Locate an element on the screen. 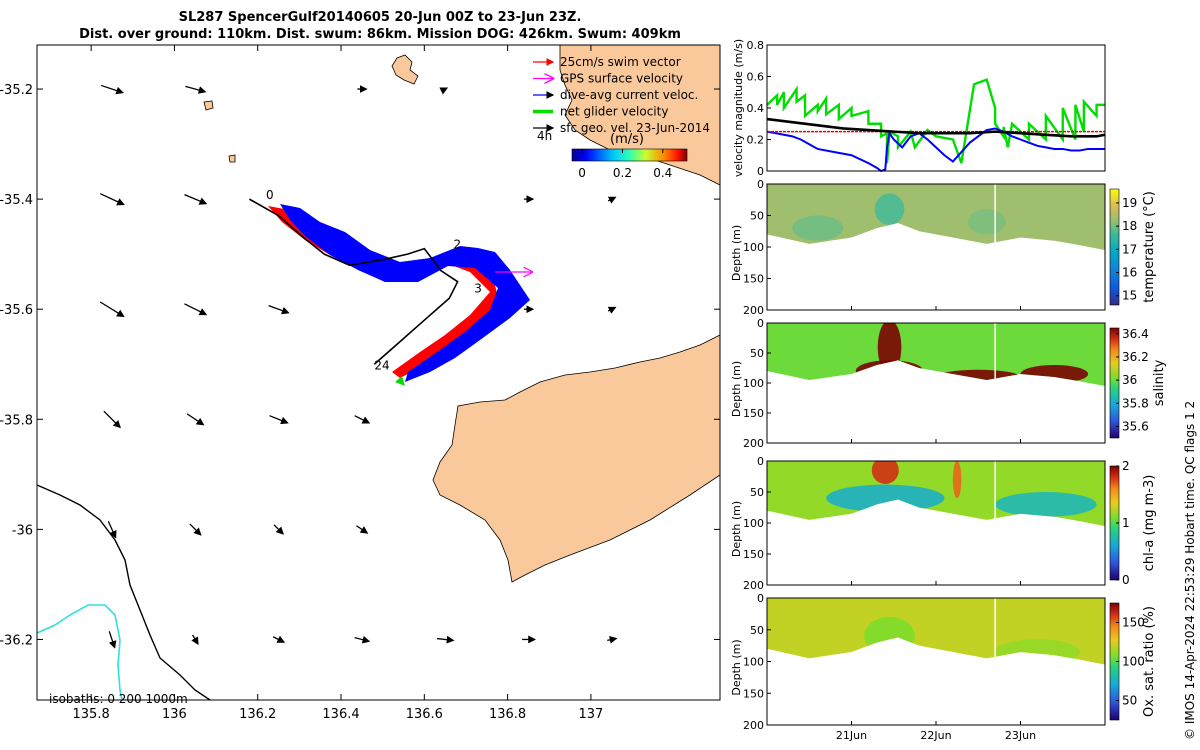  colorbar-tick-label: 36.2 is located at coordinates (1135, 357).